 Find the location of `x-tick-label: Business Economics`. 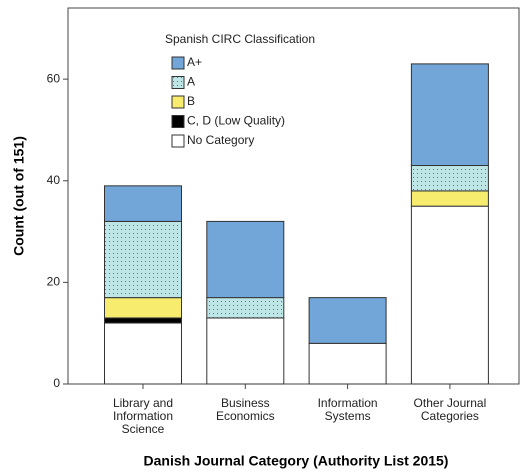

x-tick-label: Business Economics is located at coordinates (245, 409).